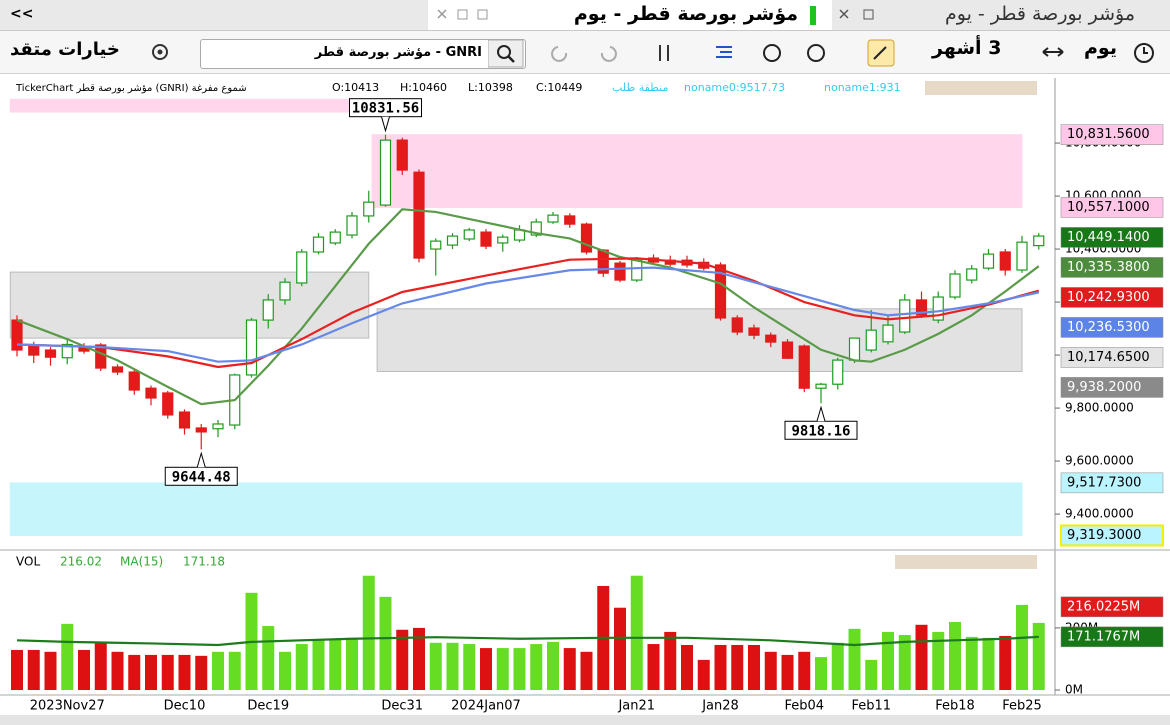 Image resolution: width=1170 pixels, height=725 pixels. Describe the element at coordinates (490, 87) in the screenshot. I see `ohlc-value: L:10398` at that location.